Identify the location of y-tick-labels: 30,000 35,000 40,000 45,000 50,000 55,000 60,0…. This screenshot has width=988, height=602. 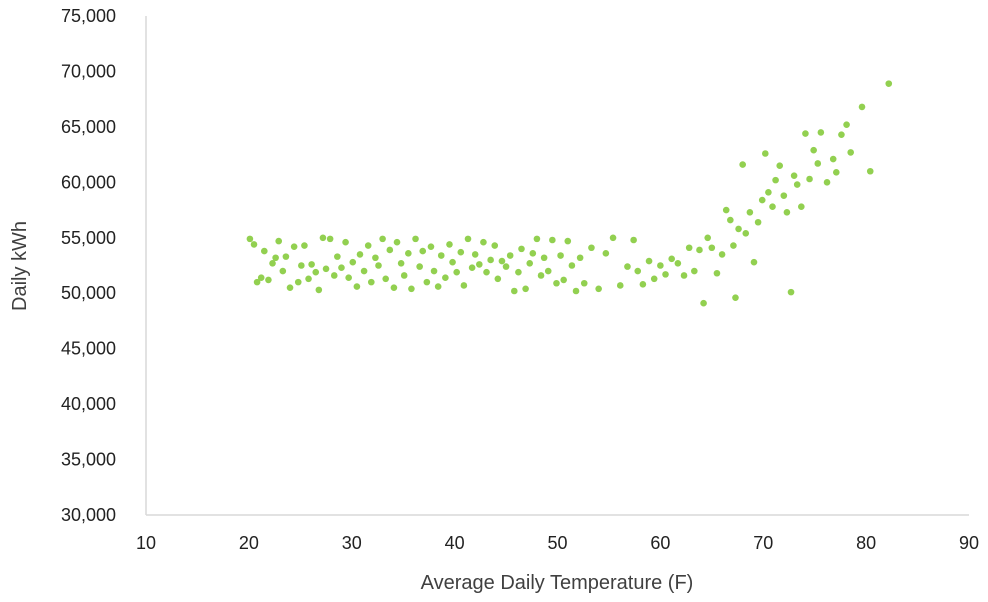
(88, 265).